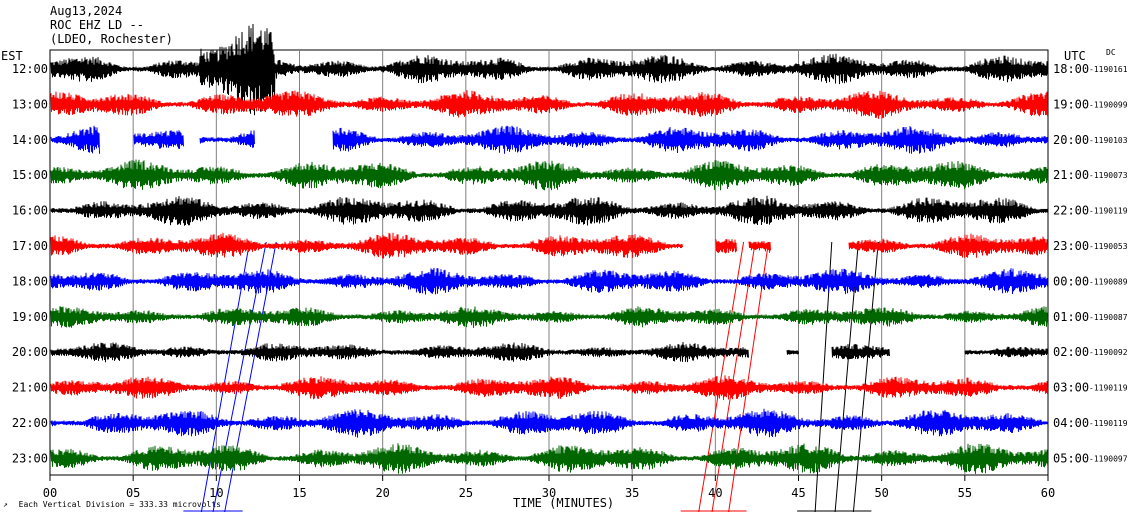 This screenshot has width=1130, height=519. Describe the element at coordinates (30, 211) in the screenshot. I see `est-hour-label: 16:00` at that location.